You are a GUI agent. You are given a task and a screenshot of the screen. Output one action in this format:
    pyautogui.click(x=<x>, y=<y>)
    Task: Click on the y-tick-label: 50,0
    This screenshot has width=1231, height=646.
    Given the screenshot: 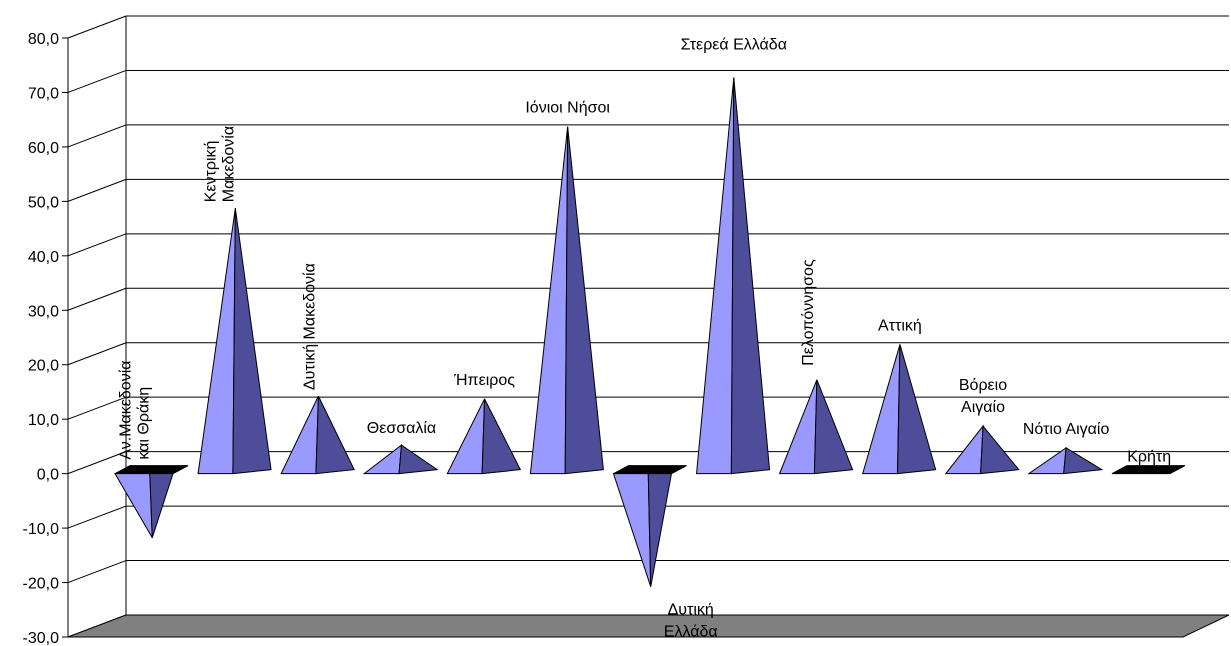 What is the action you would take?
    pyautogui.click(x=43, y=202)
    